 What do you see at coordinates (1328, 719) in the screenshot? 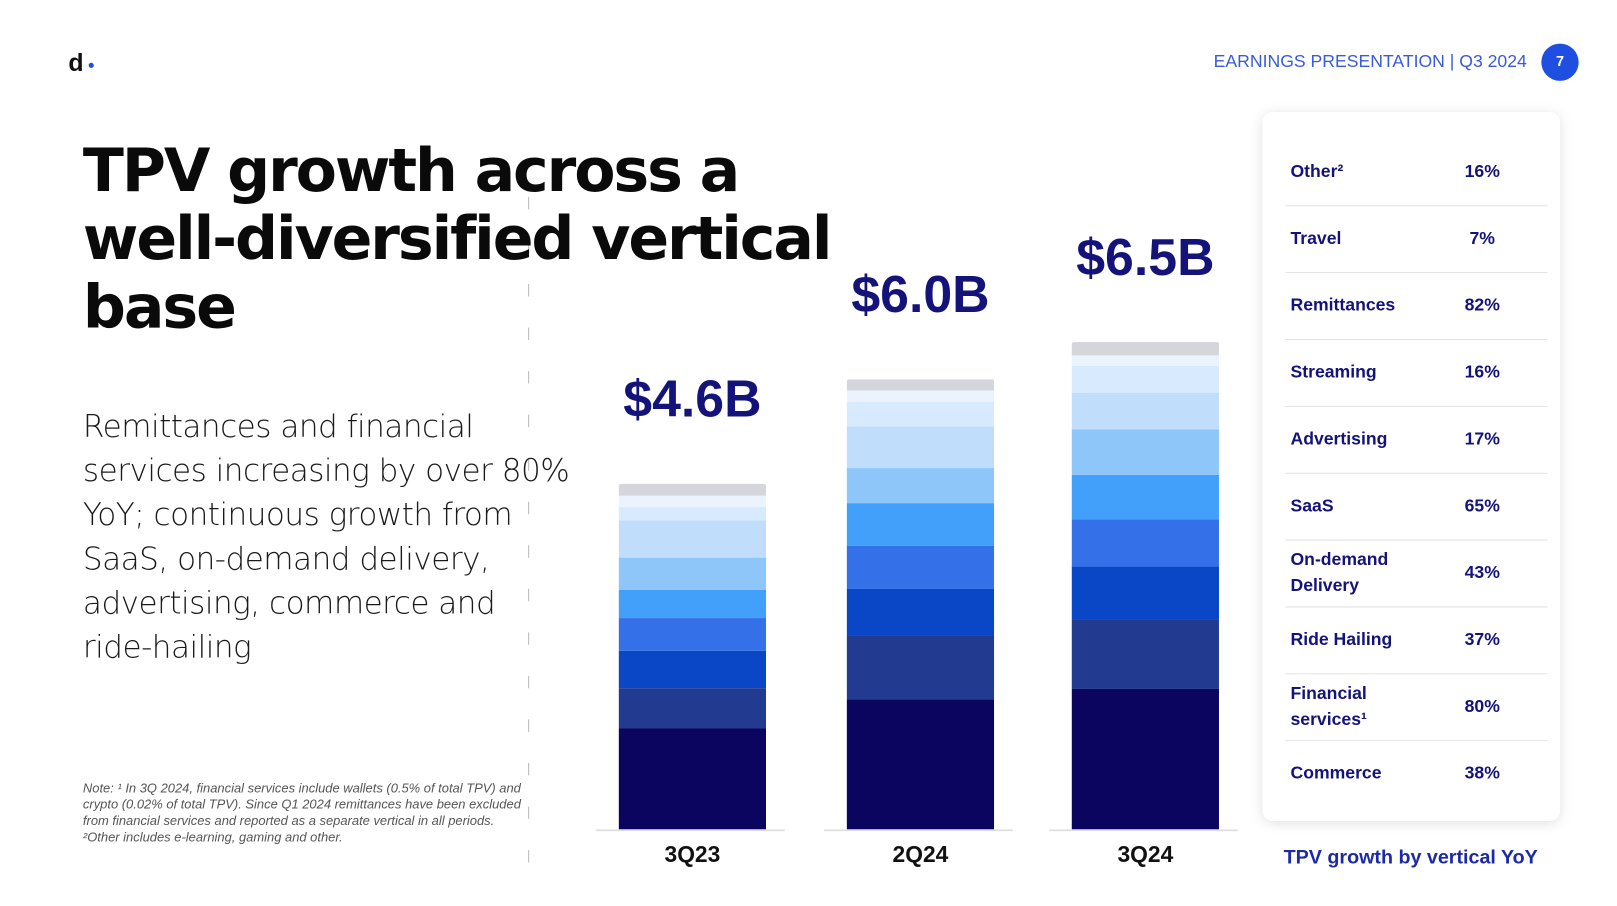
I see `vertical-name: services¹` at bounding box center [1328, 719].